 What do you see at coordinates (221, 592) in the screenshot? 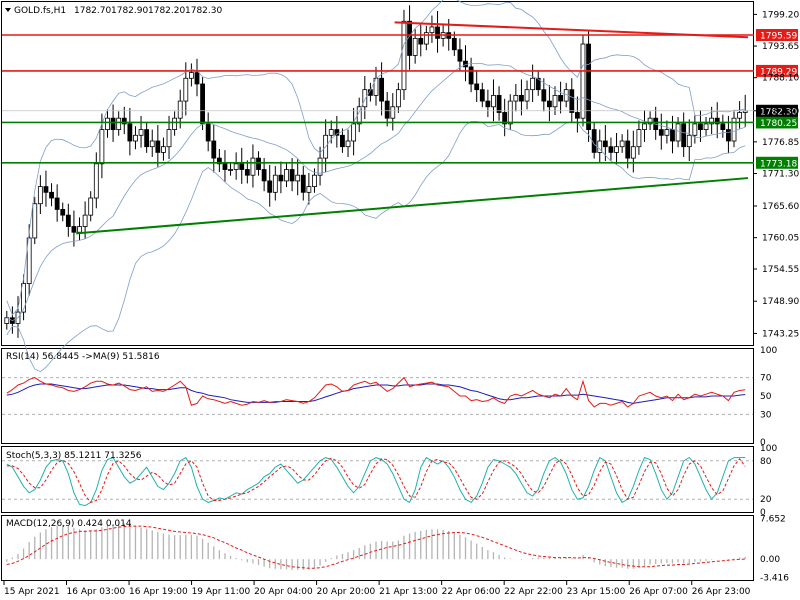
I see `time-tick-label: 19 Apr 11:00` at bounding box center [221, 592].